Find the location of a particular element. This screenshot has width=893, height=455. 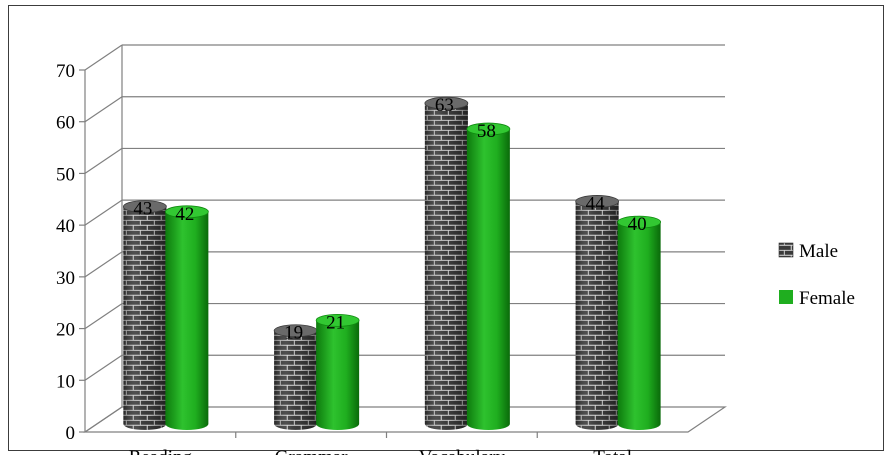

data-label: 19 is located at coordinates (293, 333).